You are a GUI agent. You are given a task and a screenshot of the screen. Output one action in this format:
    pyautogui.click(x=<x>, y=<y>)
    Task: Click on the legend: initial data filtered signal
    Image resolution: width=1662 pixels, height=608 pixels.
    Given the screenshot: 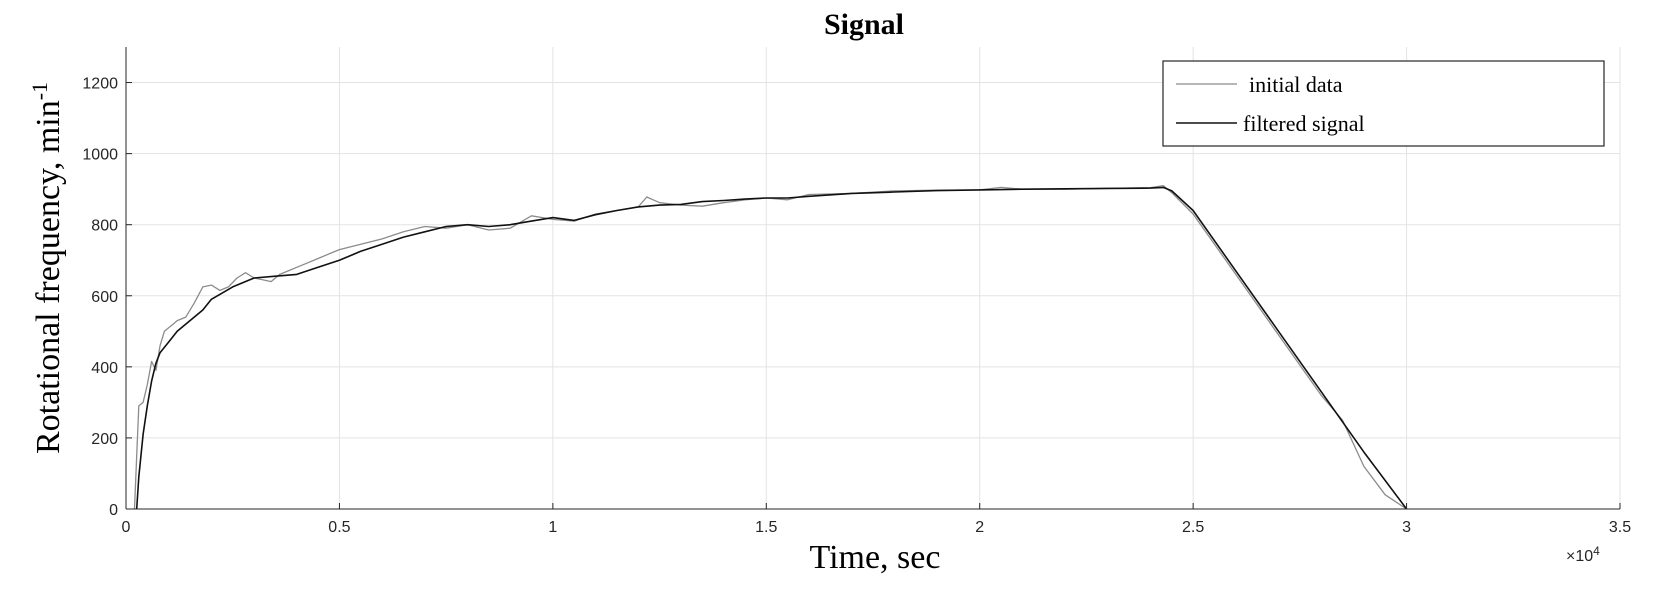 What is the action you would take?
    pyautogui.click(x=1383, y=103)
    